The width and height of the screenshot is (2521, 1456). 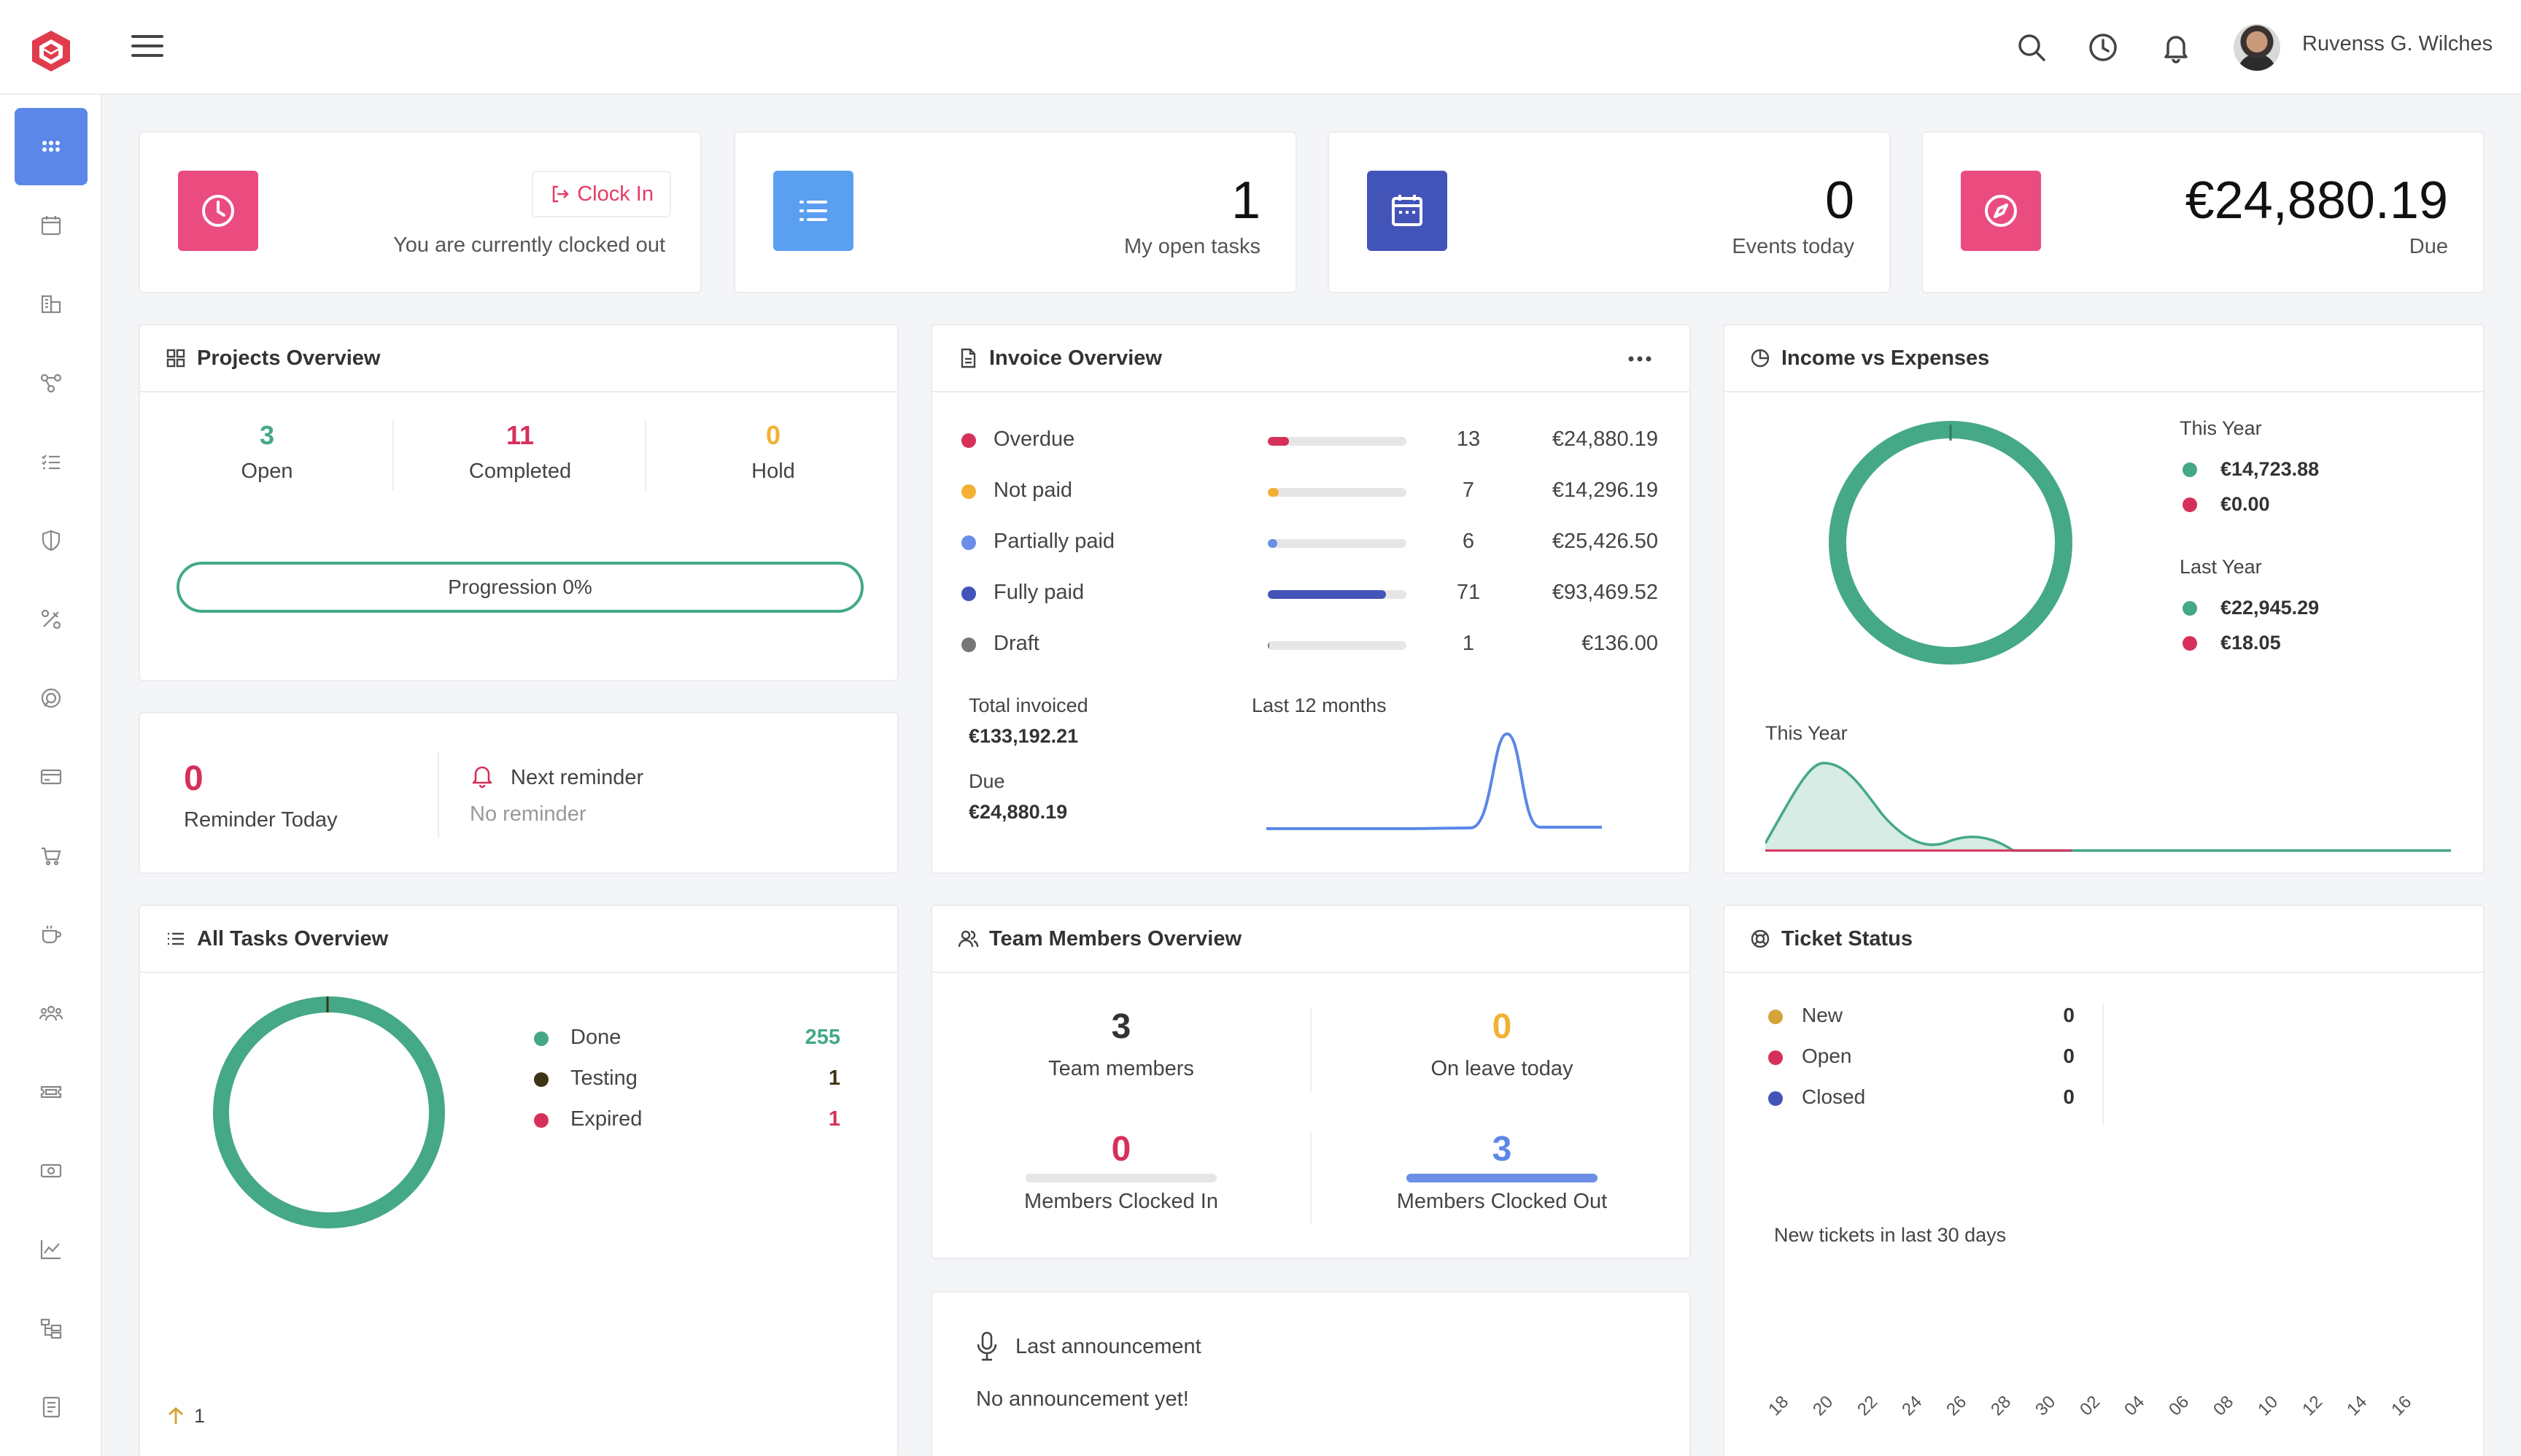 What do you see at coordinates (606, 1119) in the screenshot?
I see `task-legend-name: Expired` at bounding box center [606, 1119].